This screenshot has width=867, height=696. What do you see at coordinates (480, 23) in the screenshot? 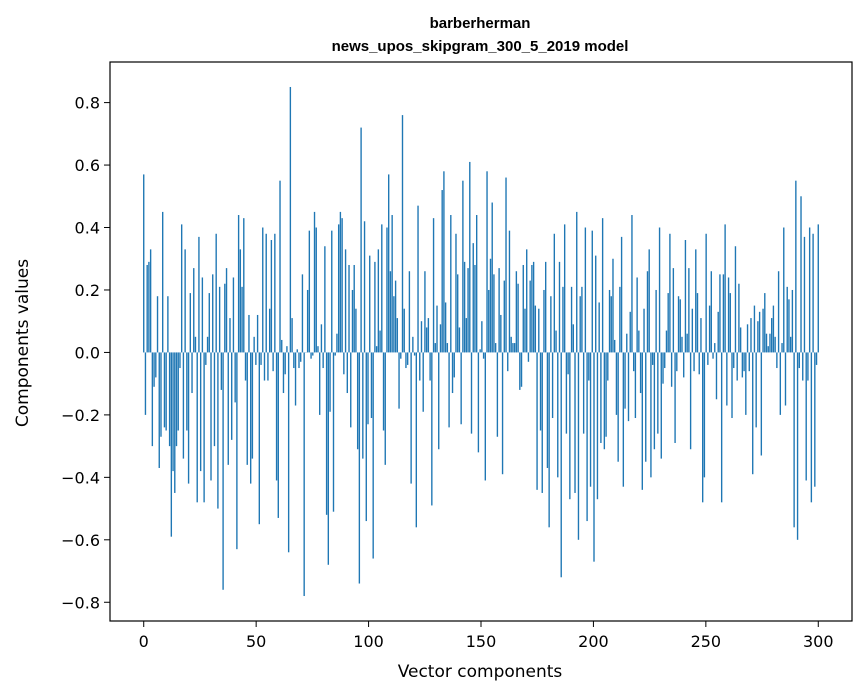
I see `chart-title-line-1: barberherman` at bounding box center [480, 23].